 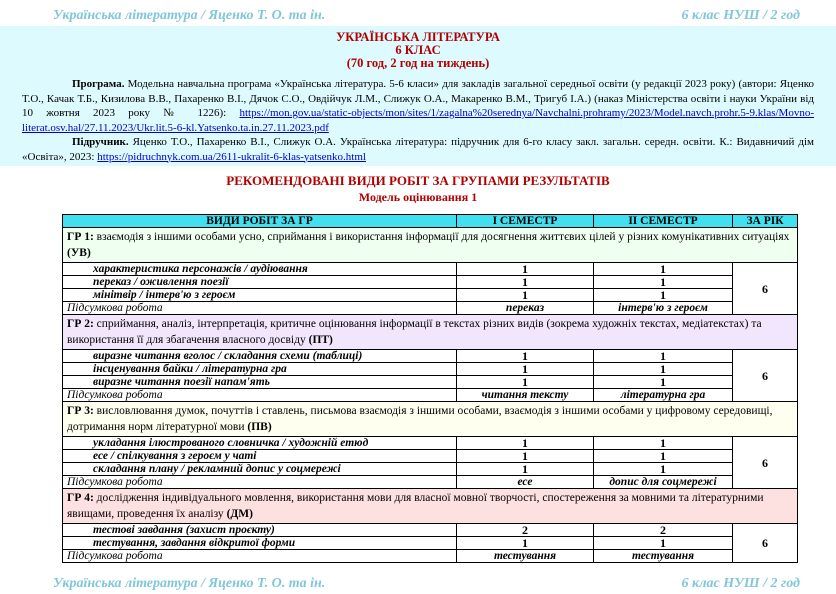 What do you see at coordinates (525, 556) in the screenshot?
I see `summary-semester-1: тестування` at bounding box center [525, 556].